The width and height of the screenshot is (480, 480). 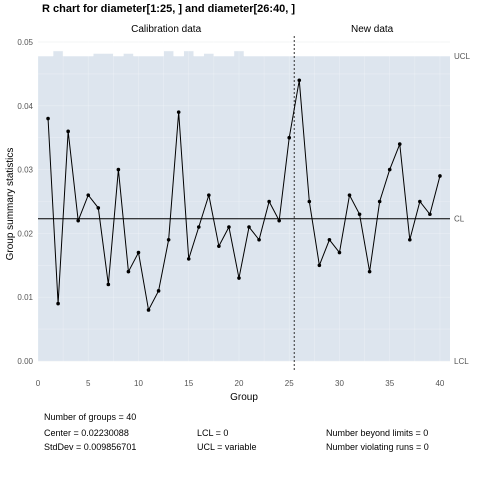 What do you see at coordinates (25, 106) in the screenshot?
I see `y-tick-label: 0.04` at bounding box center [25, 106].